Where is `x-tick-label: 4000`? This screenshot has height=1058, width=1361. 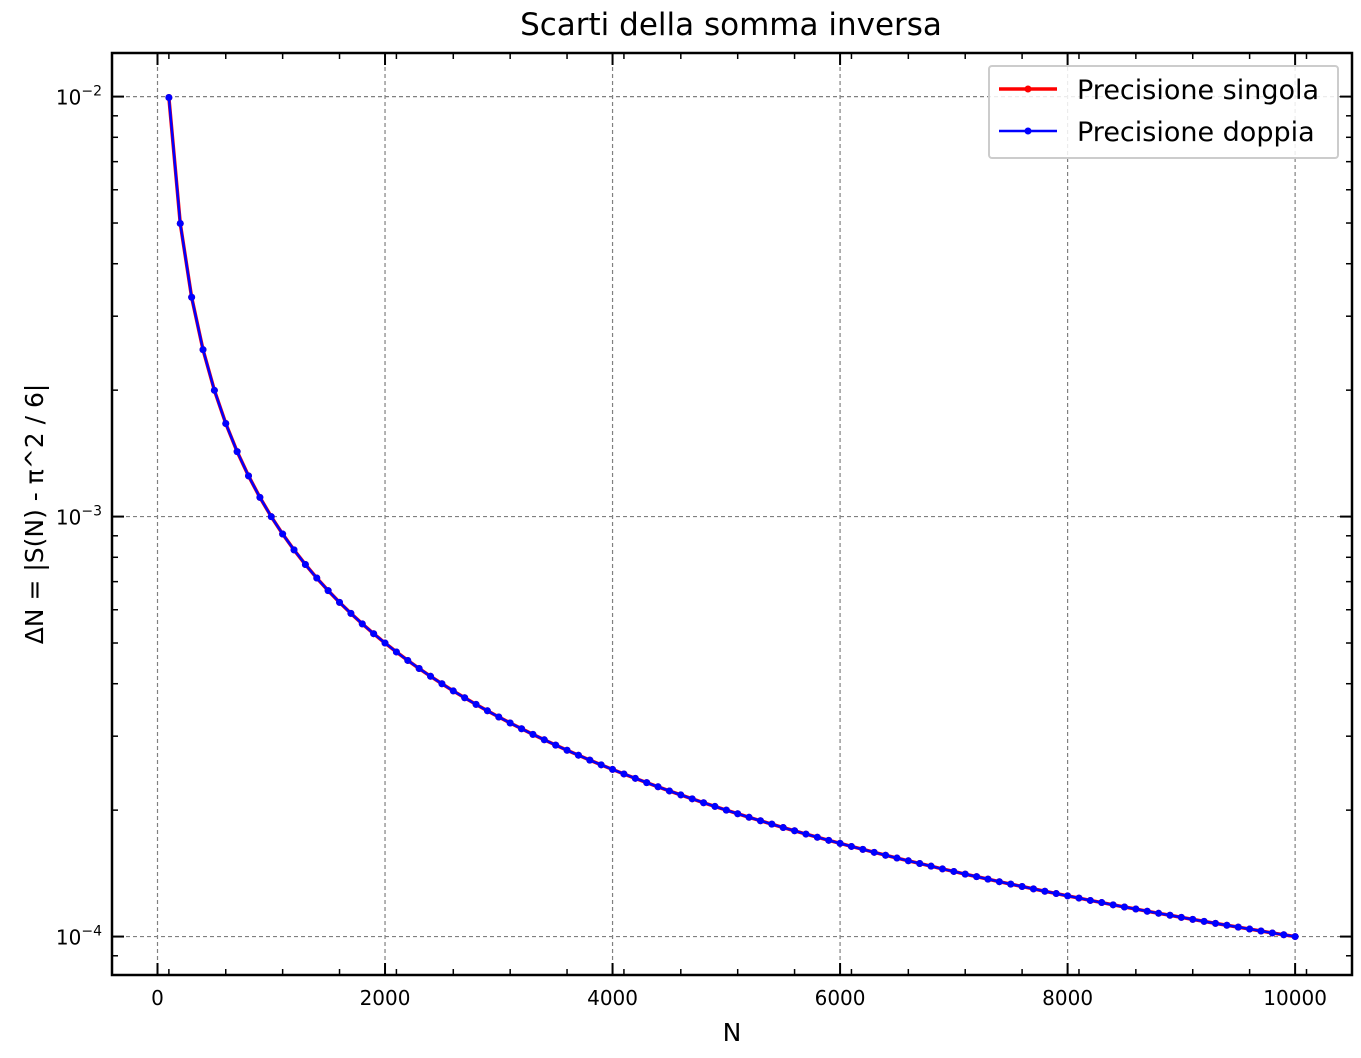 x-tick-label: 4000 is located at coordinates (612, 998).